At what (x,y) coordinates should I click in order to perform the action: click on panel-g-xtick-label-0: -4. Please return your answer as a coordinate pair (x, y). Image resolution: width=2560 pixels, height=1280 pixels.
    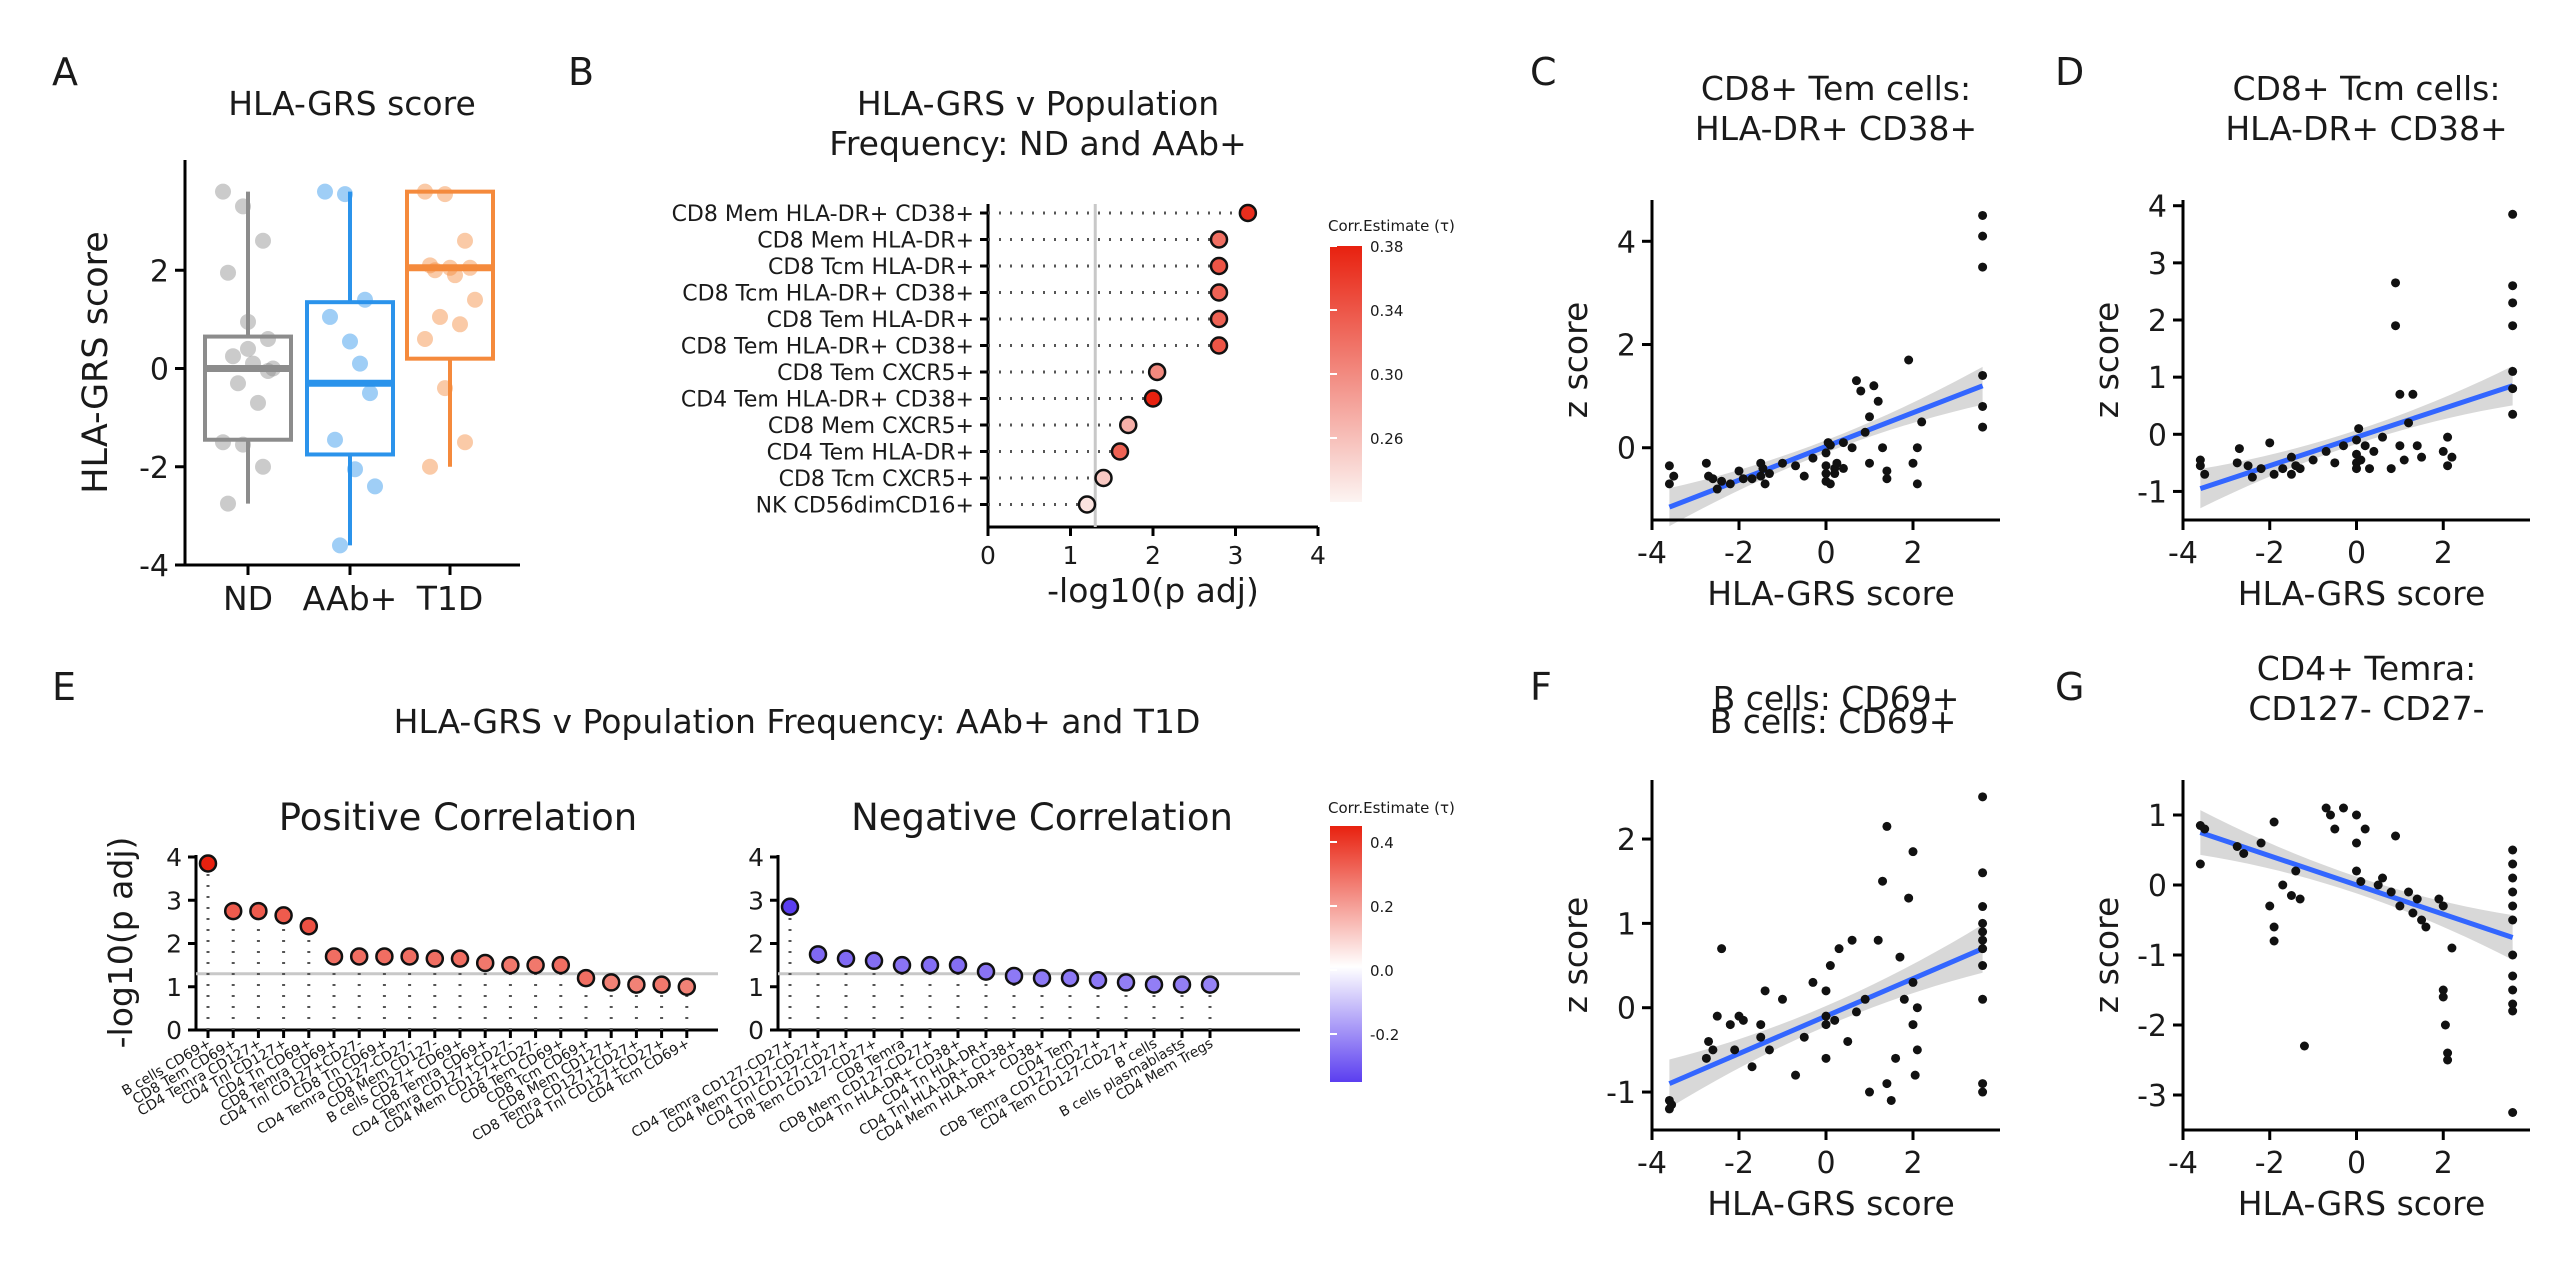
    Looking at the image, I should click on (2183, 1163).